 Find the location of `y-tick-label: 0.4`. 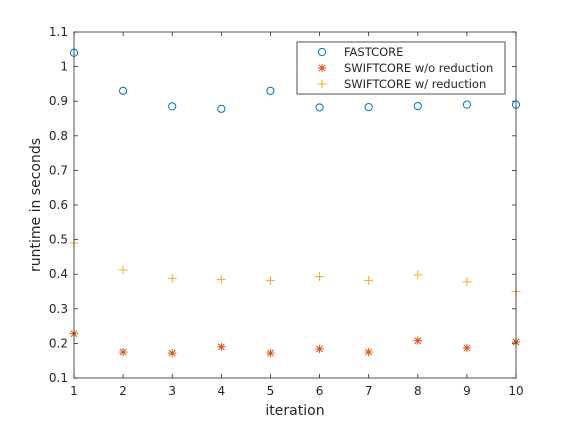

y-tick-label: 0.4 is located at coordinates (58, 274).